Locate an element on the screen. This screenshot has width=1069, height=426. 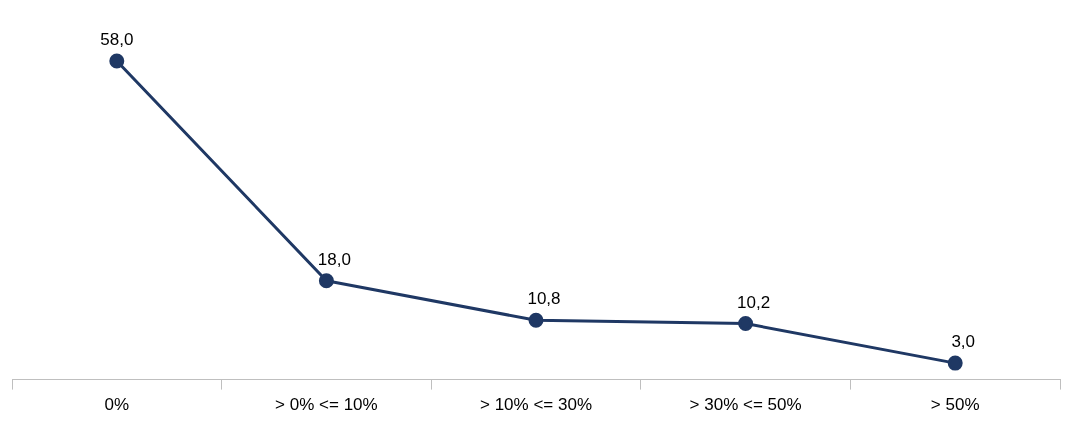
x-tick-label: 0% is located at coordinates (117, 405).